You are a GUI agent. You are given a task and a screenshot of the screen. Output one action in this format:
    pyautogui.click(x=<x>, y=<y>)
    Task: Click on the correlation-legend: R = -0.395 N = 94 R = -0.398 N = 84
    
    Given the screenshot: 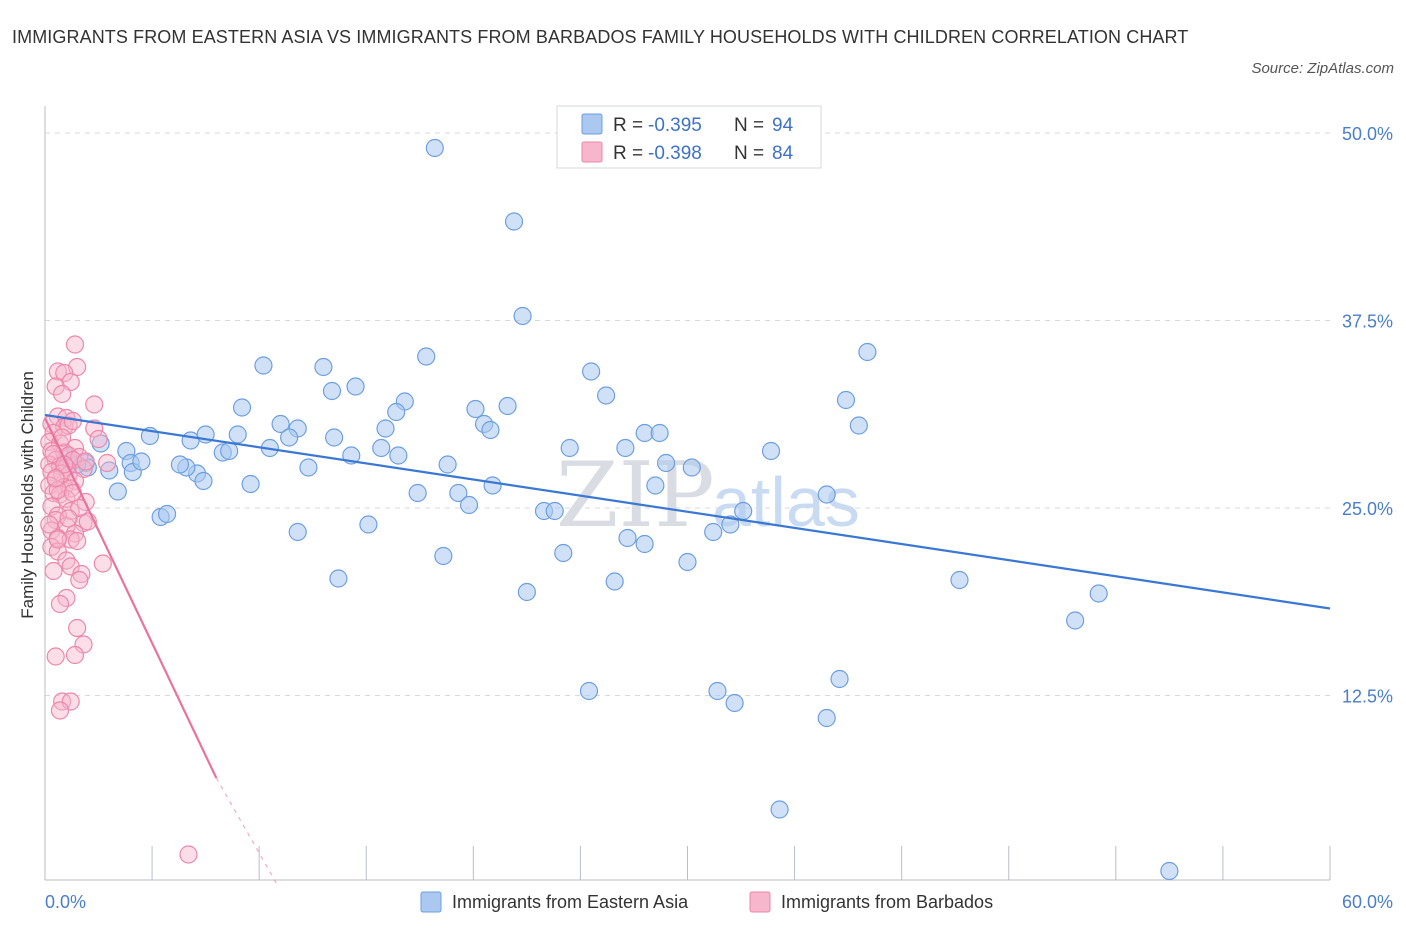 What is the action you would take?
    pyautogui.click(x=689, y=137)
    